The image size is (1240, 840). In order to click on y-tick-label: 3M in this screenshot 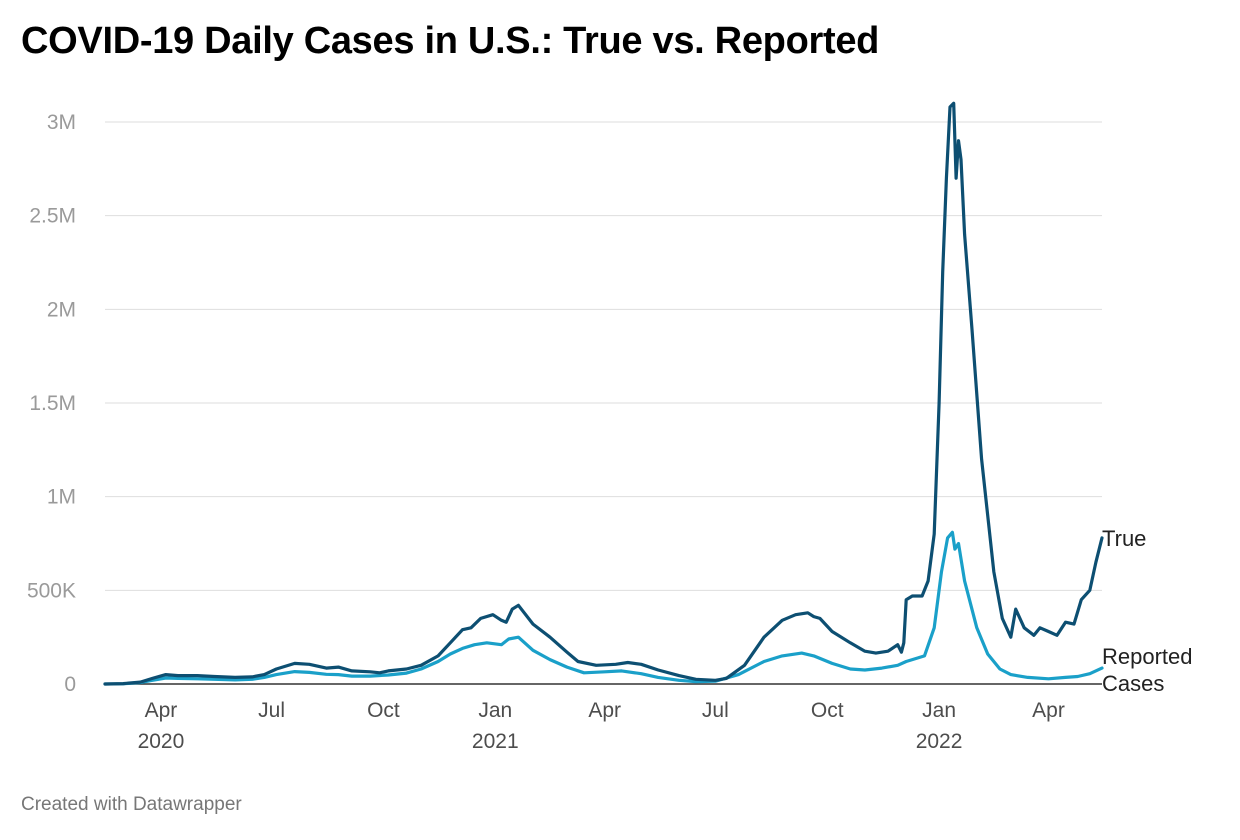, I will do `click(61, 122)`.